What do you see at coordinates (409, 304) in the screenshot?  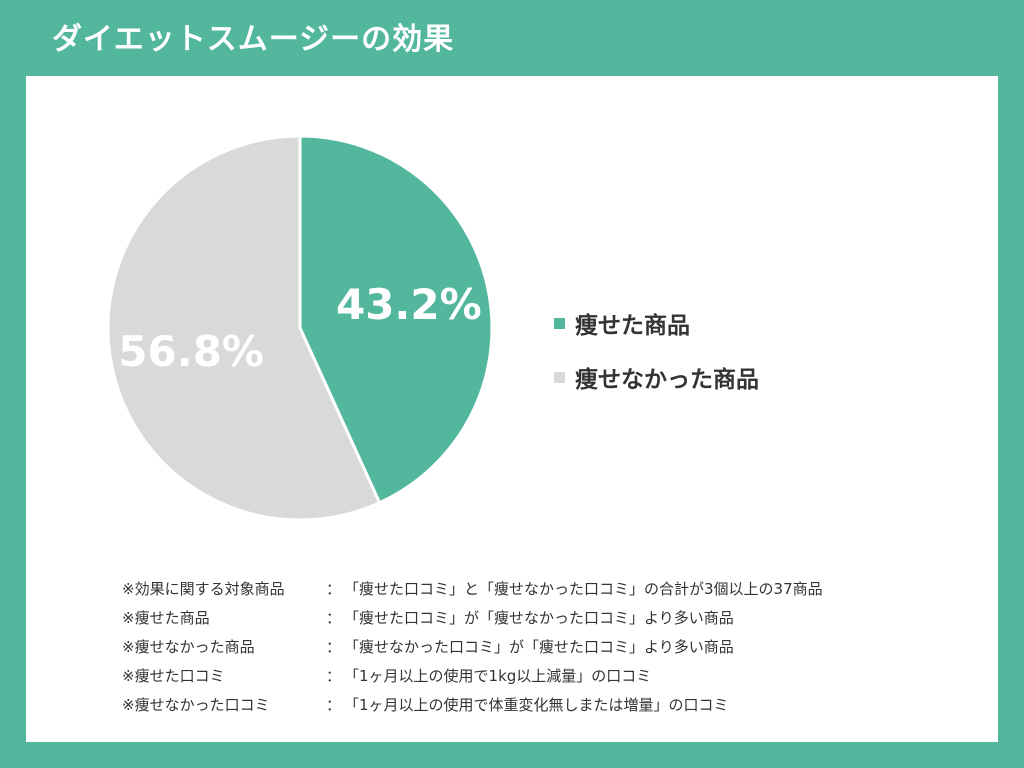 I see `pie-slice-label-0: 43.2%` at bounding box center [409, 304].